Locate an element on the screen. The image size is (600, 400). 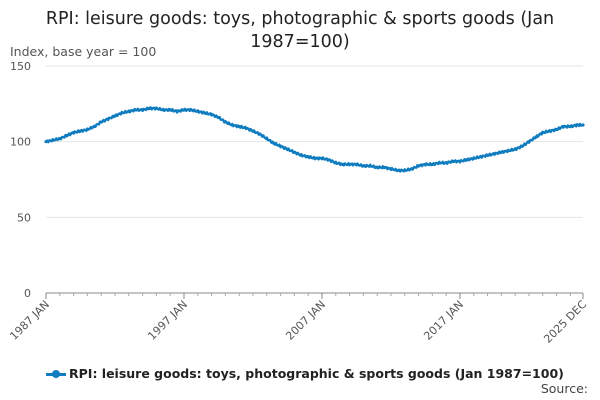
legend-swatch-icon is located at coordinates (56, 374).